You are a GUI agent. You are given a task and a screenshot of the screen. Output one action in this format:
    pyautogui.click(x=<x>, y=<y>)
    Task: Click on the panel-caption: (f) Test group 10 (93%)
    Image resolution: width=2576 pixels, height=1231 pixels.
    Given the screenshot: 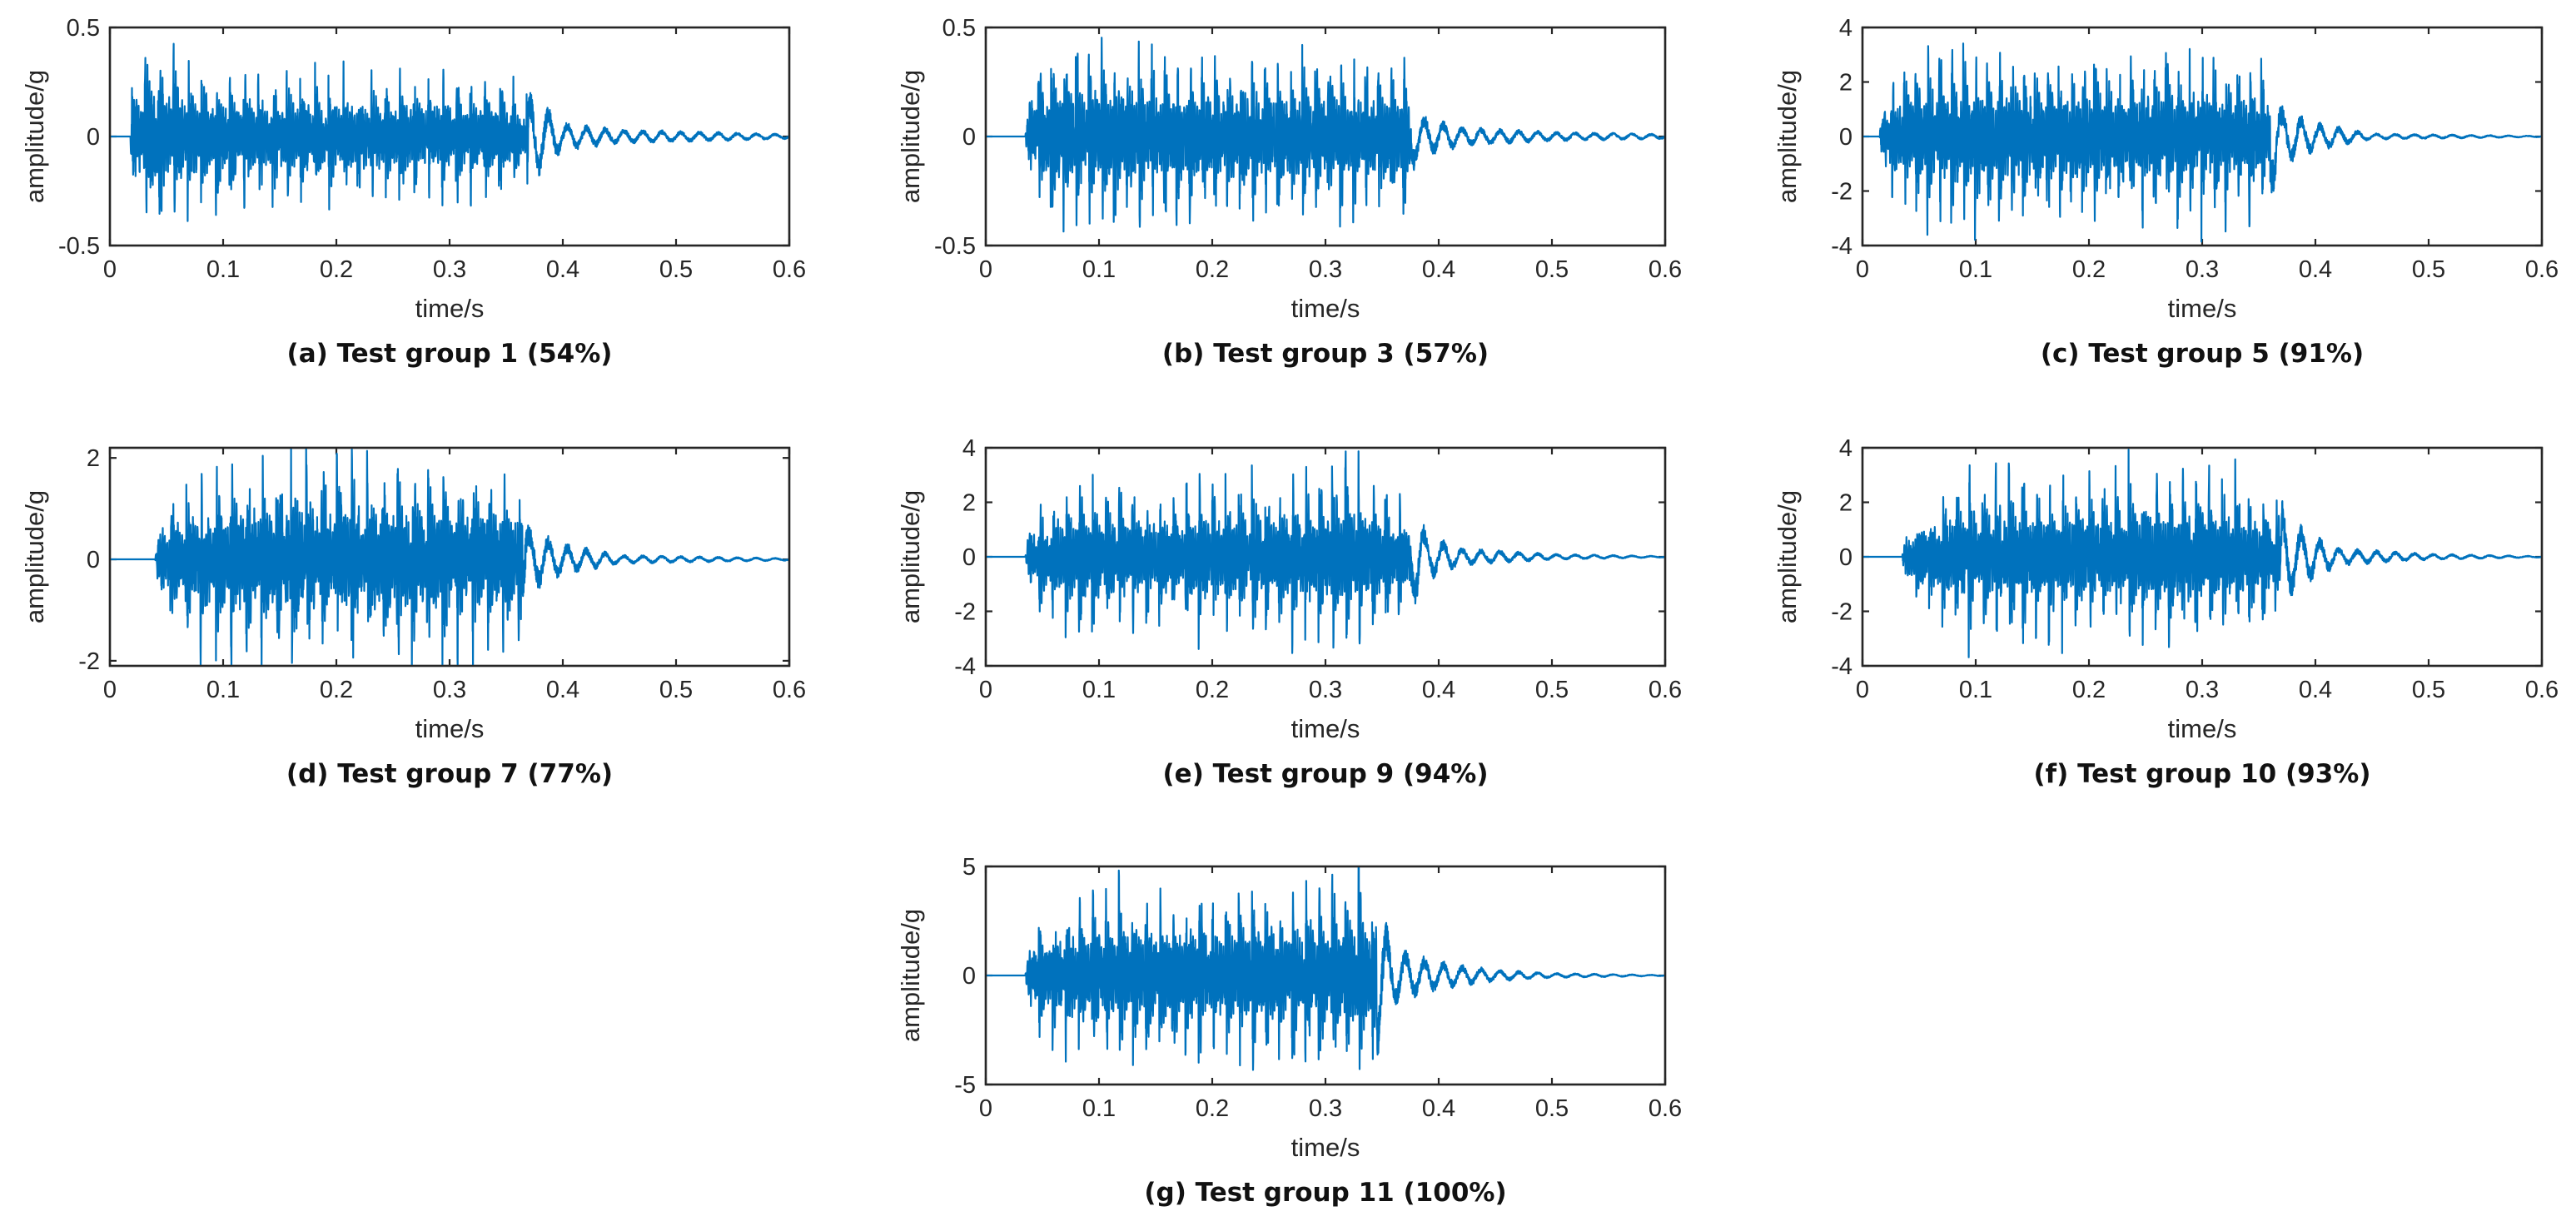 What is the action you would take?
    pyautogui.click(x=2201, y=774)
    